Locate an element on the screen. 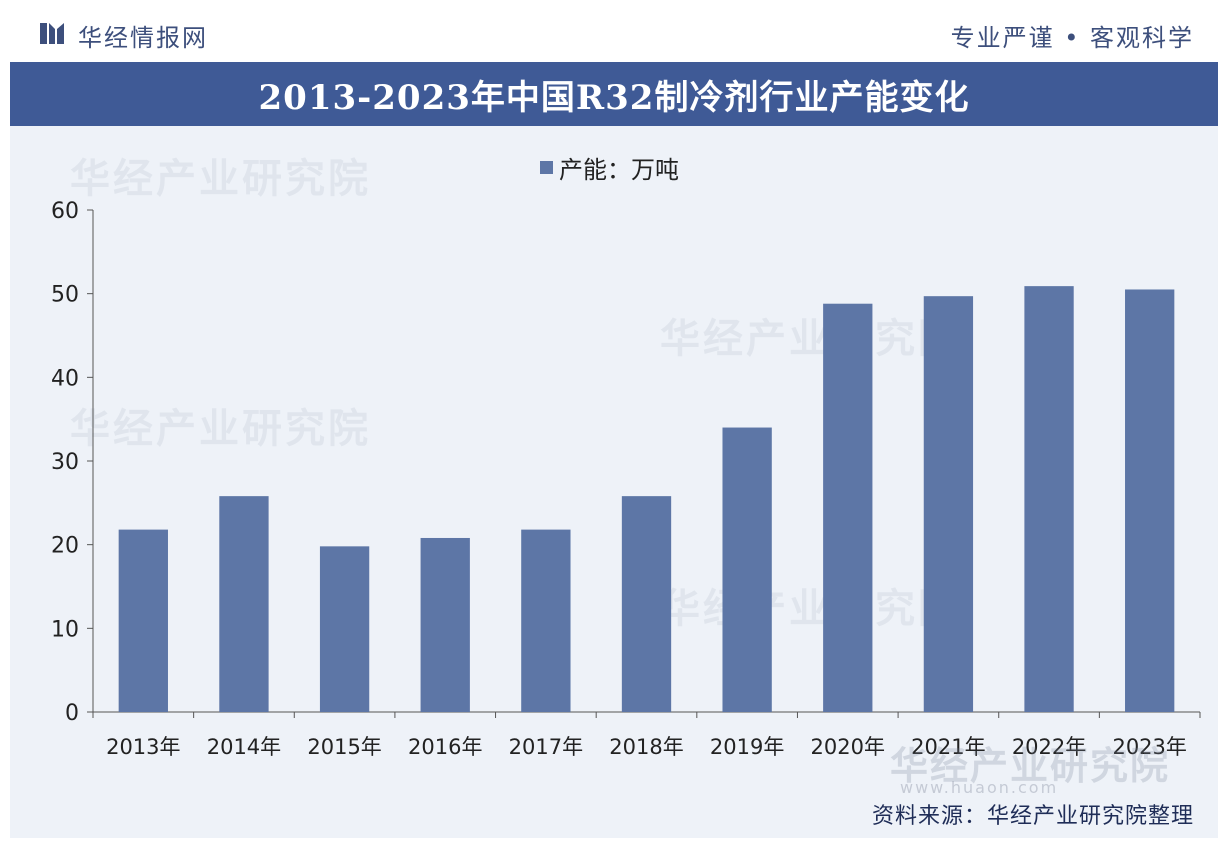  source-note: 资料来源：华经产业研究院整理 is located at coordinates (1032, 816).